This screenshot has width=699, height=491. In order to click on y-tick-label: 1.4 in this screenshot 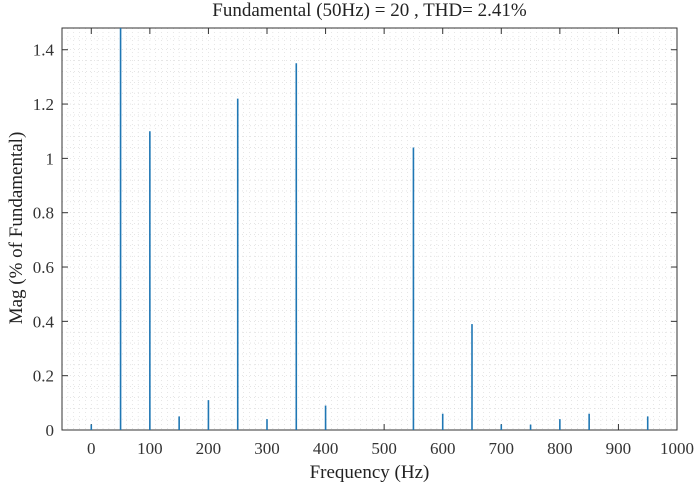, I will do `click(44, 50)`.